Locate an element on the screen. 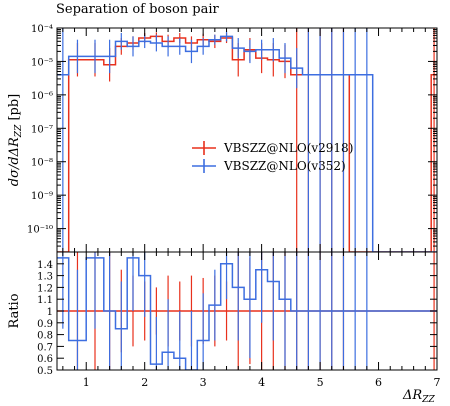 This screenshot has width=450, height=406. ratio-y-tick-label: 0.9 is located at coordinates (45, 324).